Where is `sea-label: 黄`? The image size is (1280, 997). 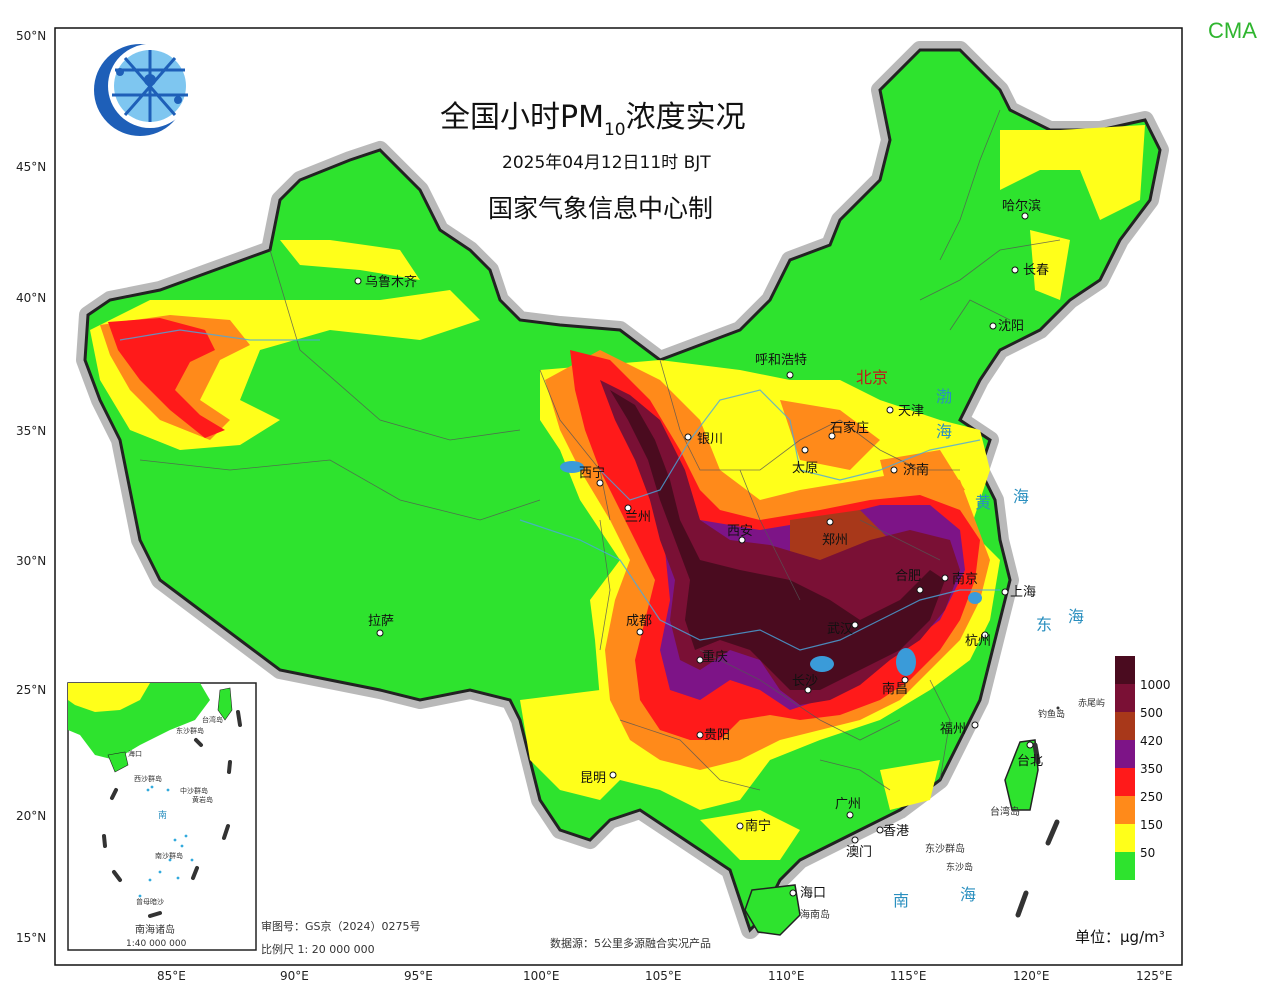
sea-label: 黄 is located at coordinates (983, 502).